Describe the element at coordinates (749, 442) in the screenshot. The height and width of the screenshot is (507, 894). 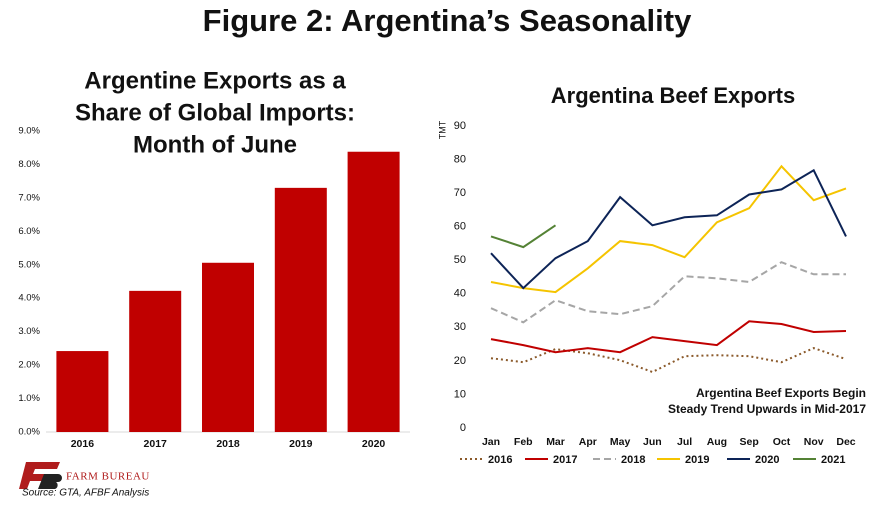
I see `x-tick-label: Sep` at that location.